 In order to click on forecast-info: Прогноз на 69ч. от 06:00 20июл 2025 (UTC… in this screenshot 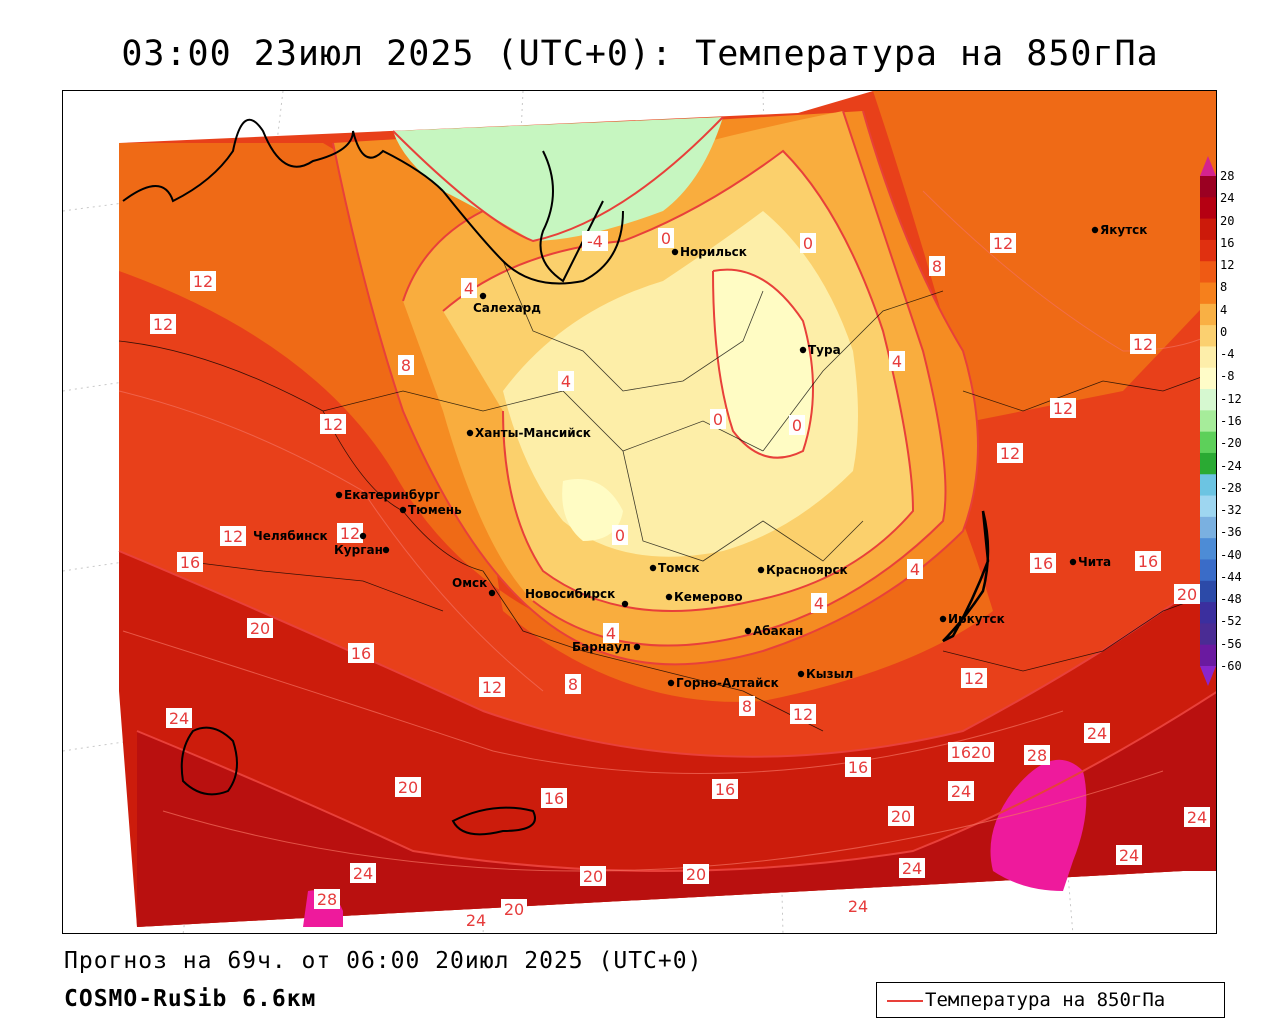, I will do `click(383, 961)`.